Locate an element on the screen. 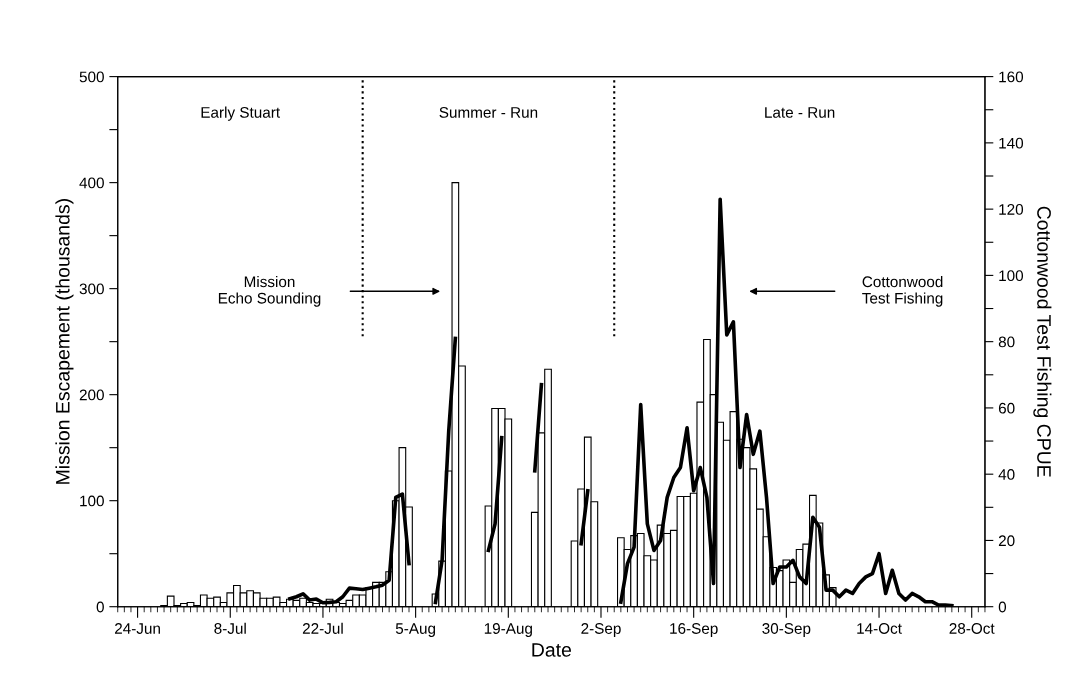 The width and height of the screenshot is (1080, 684). x-tick-label: 19-Aug is located at coordinates (508, 630).